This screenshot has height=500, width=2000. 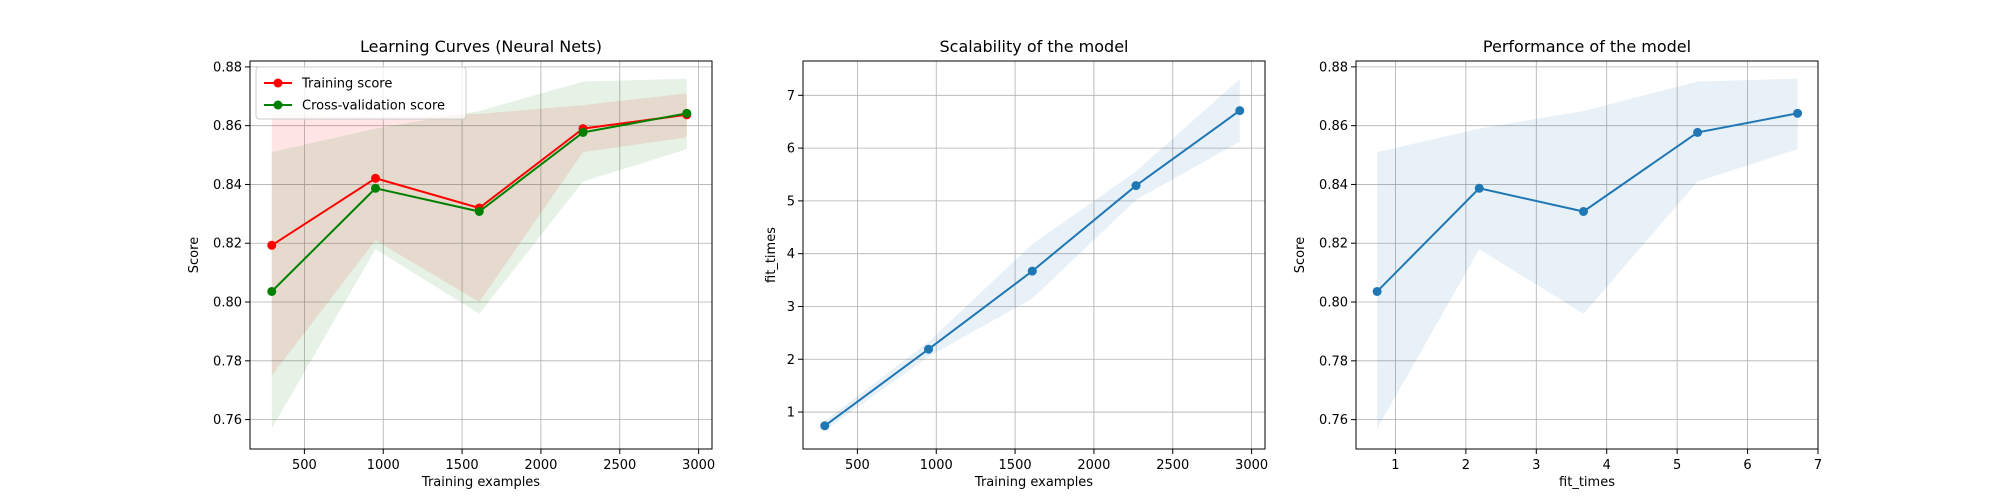 I want to click on chart-title: Scalability of the model, so click(x=1034, y=46).